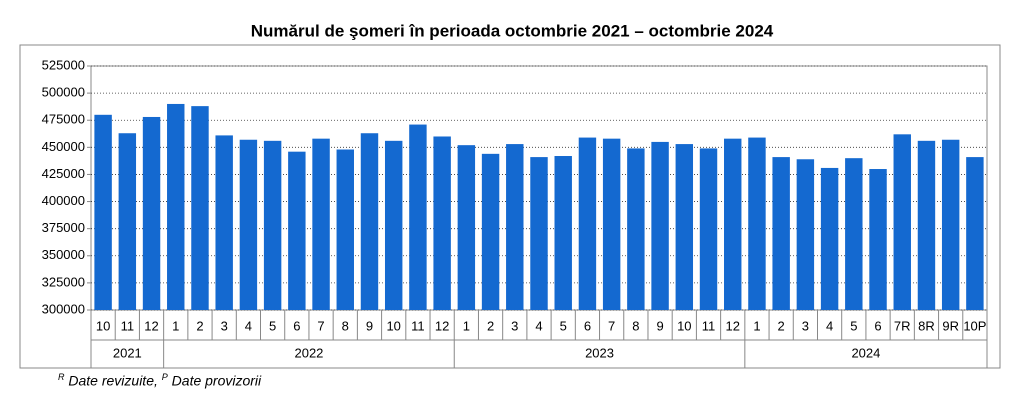 This screenshot has height=405, width=1024. Describe the element at coordinates (63, 308) in the screenshot. I see `y-tick-label: 300000` at that location.